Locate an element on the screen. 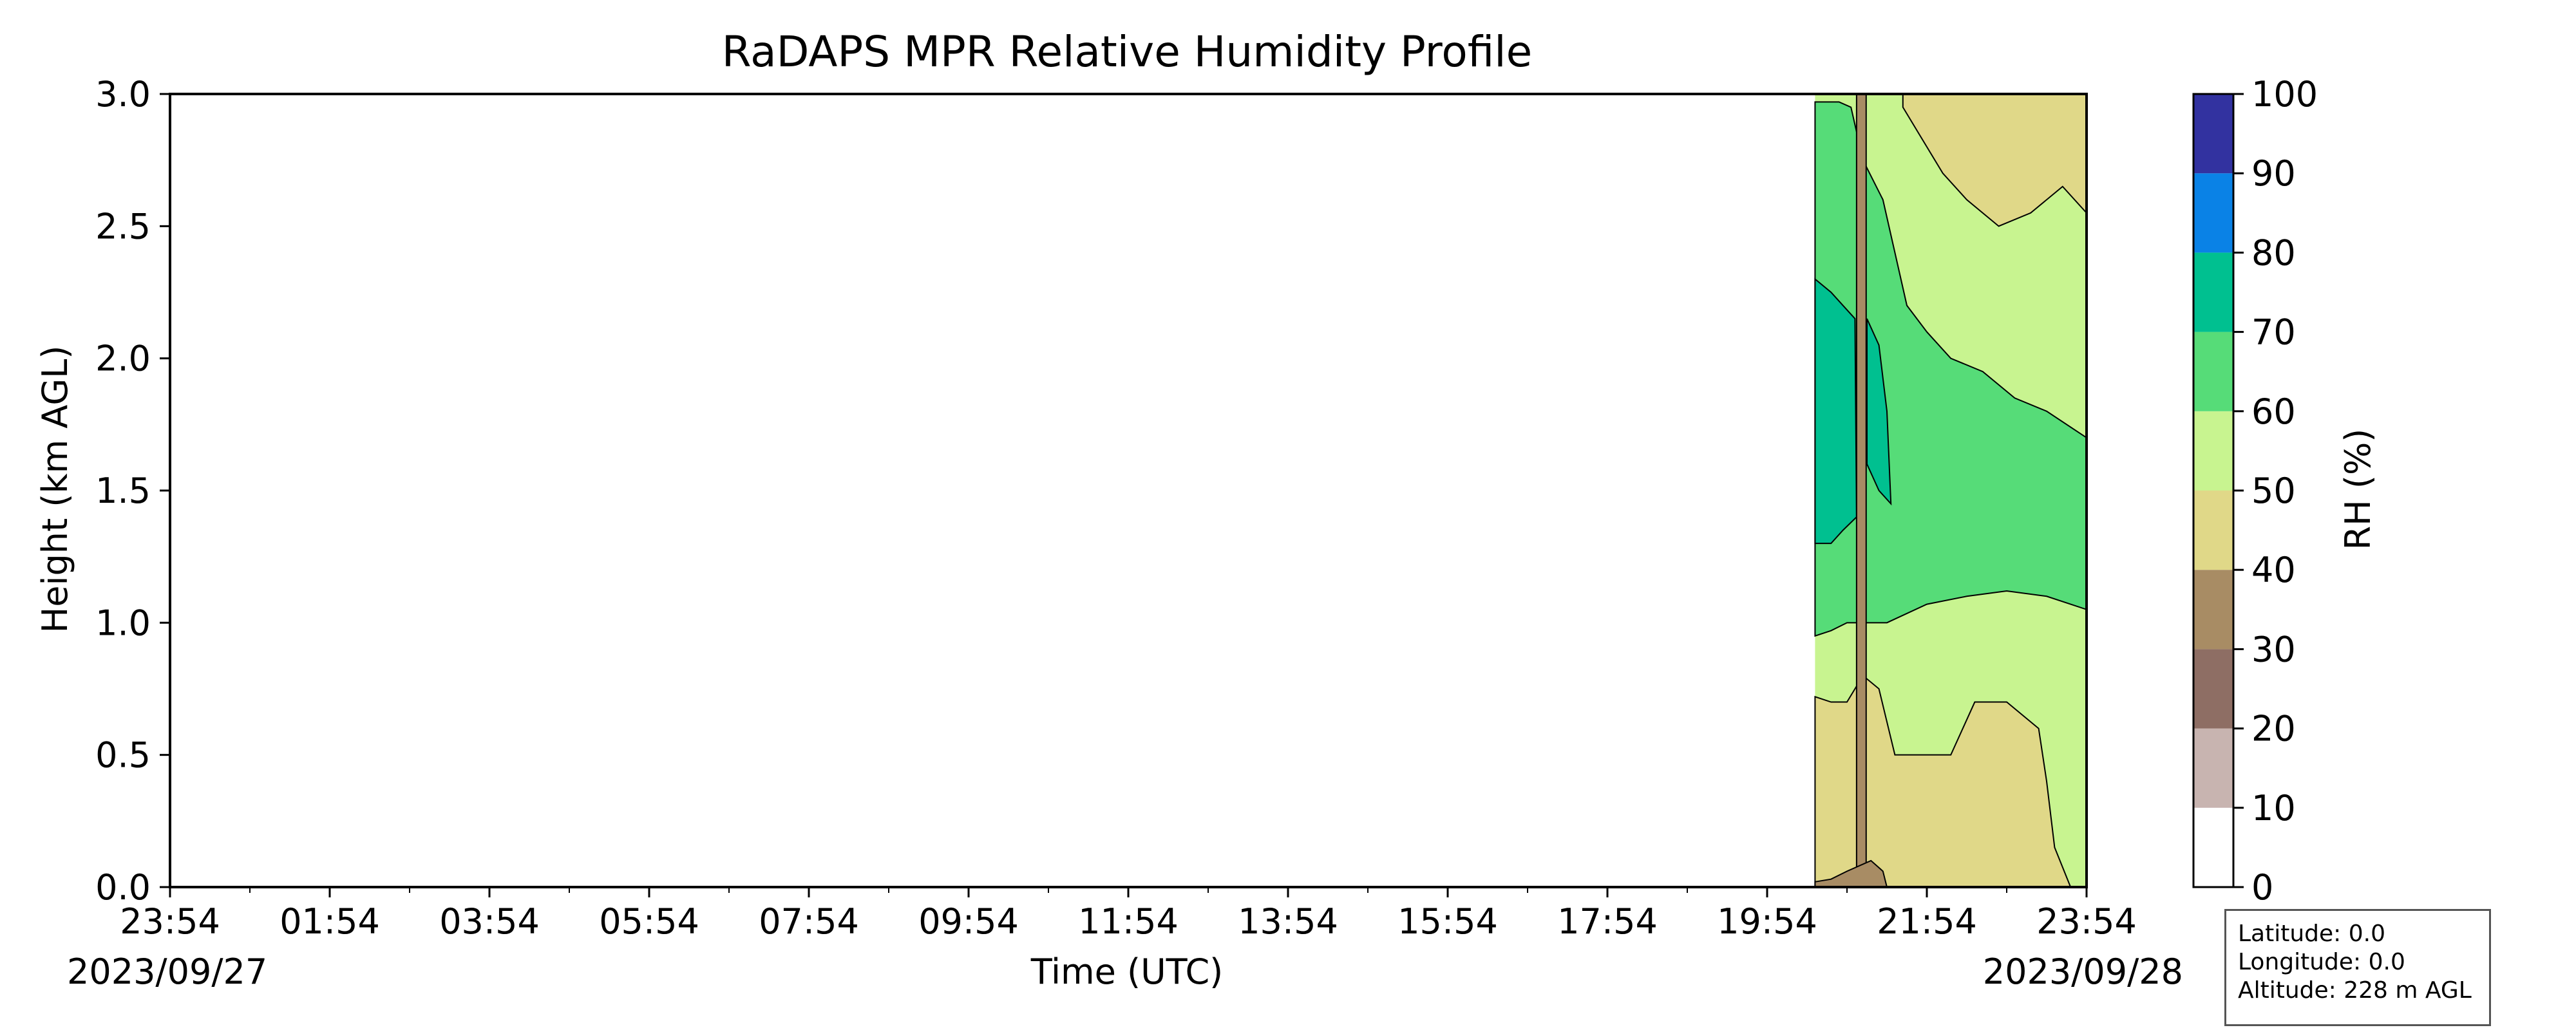  y-tick-label: 1.5 is located at coordinates (123, 491).